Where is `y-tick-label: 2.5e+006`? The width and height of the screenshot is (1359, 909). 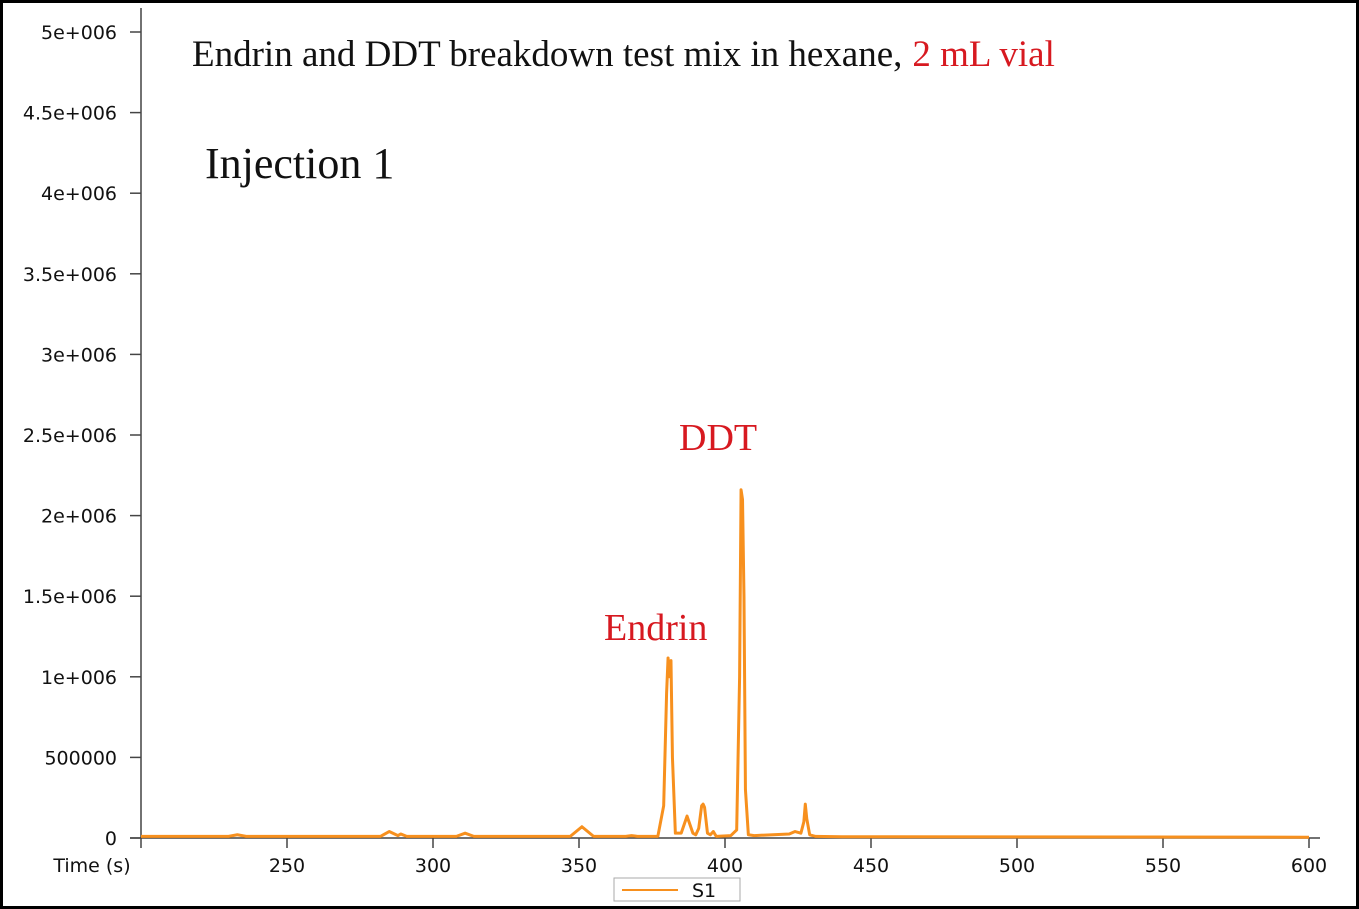 y-tick-label: 2.5e+006 is located at coordinates (70, 436).